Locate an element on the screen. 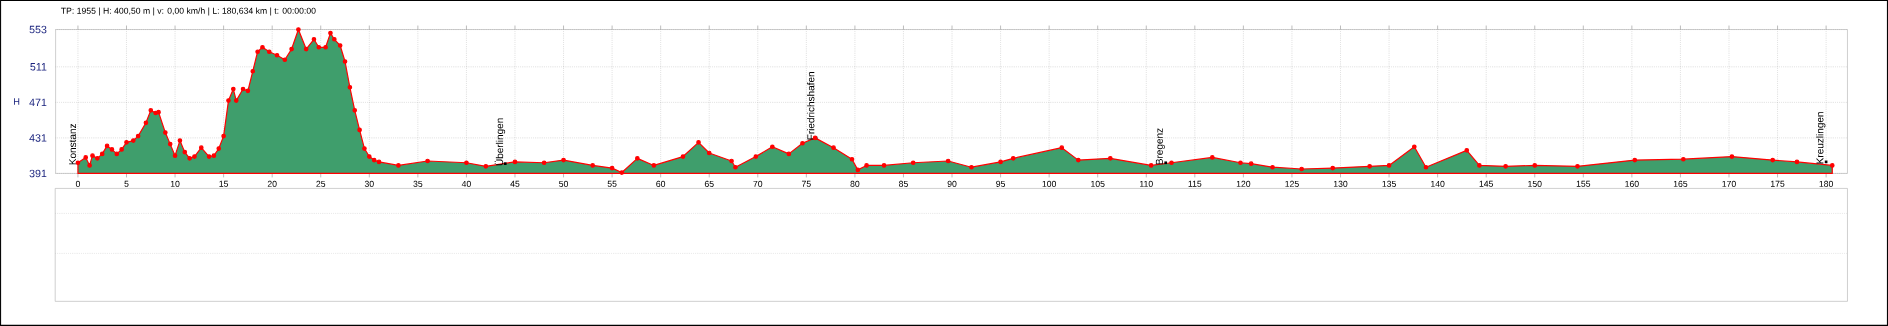 This screenshot has width=1888, height=326. annotation: Bregenz is located at coordinates (1160, 146).